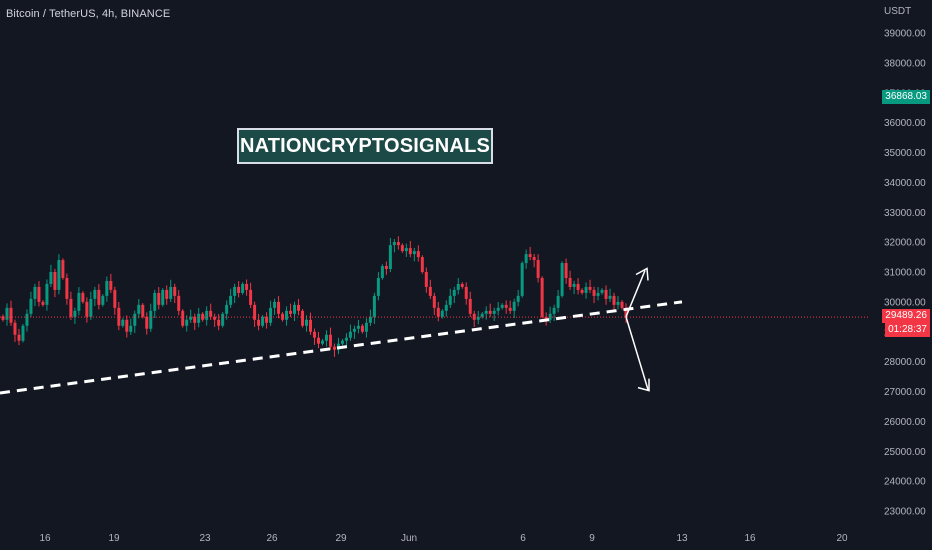 The image size is (932, 550). What do you see at coordinates (314, 296) in the screenshot?
I see `candles-layer` at bounding box center [314, 296].